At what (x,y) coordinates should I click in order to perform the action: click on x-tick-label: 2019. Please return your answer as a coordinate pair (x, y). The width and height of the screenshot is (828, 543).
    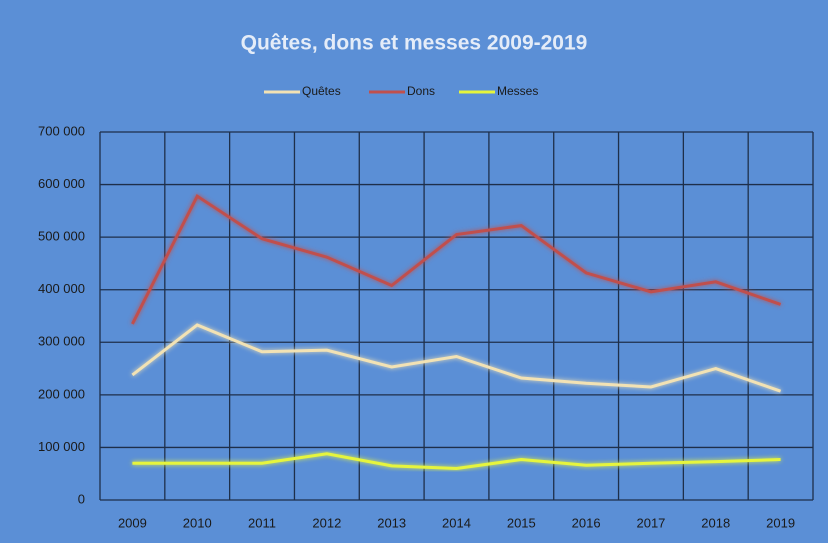
    Looking at the image, I should click on (780, 522).